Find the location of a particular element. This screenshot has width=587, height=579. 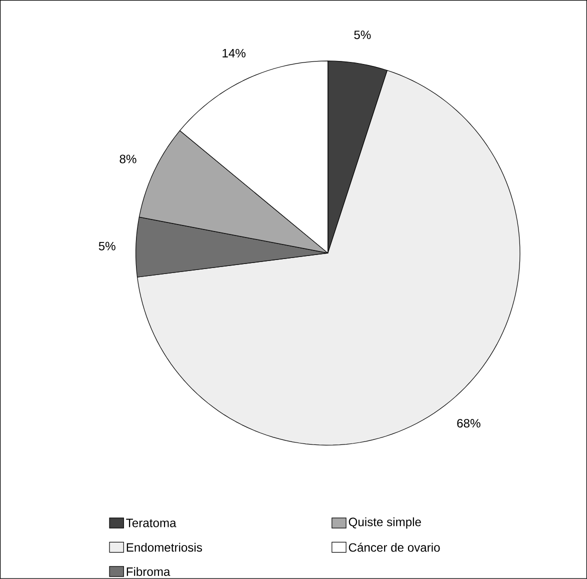

legend-label: Endometriosis is located at coordinates (164, 547).